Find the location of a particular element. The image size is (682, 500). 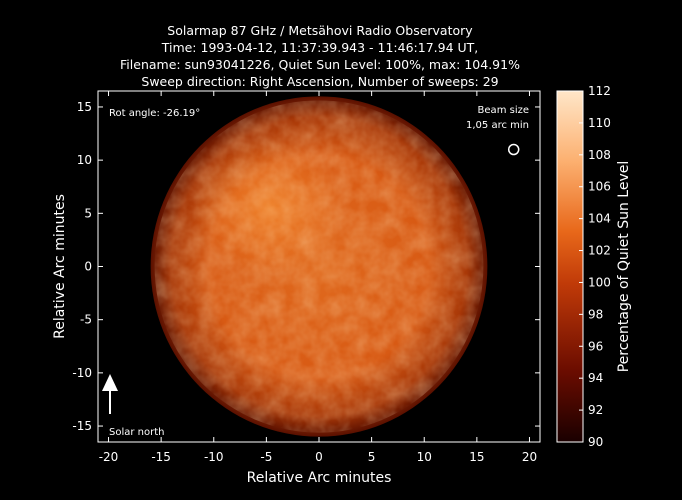

colorbar-tick-label: 108 is located at coordinates (599, 155).